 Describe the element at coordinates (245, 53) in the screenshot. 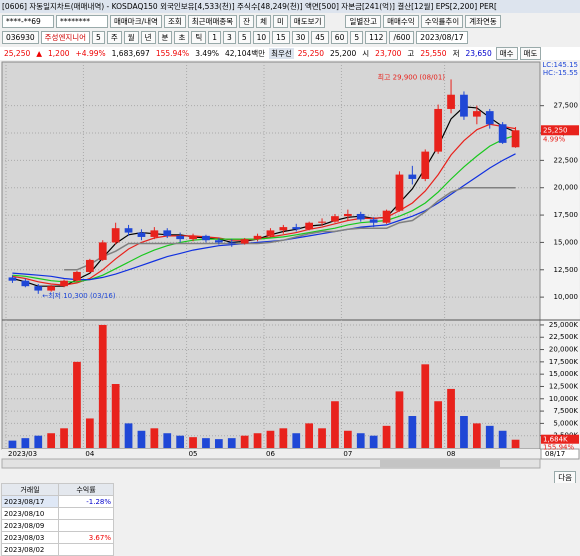

I see `quote-field: 42,104백만` at that location.